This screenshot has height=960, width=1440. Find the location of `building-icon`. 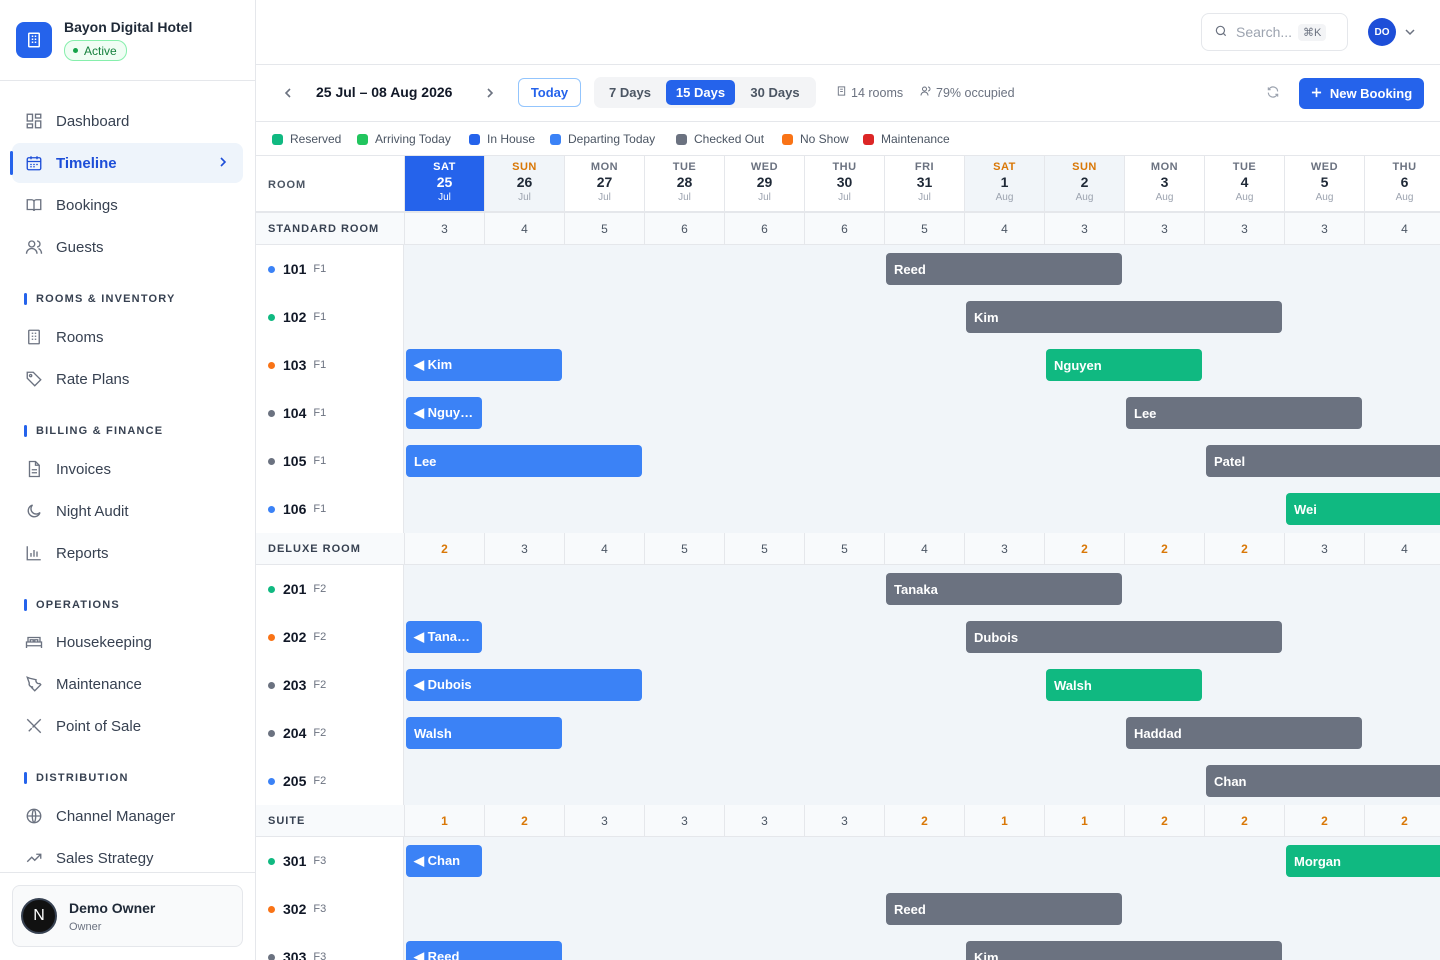

building-icon is located at coordinates (34, 337).